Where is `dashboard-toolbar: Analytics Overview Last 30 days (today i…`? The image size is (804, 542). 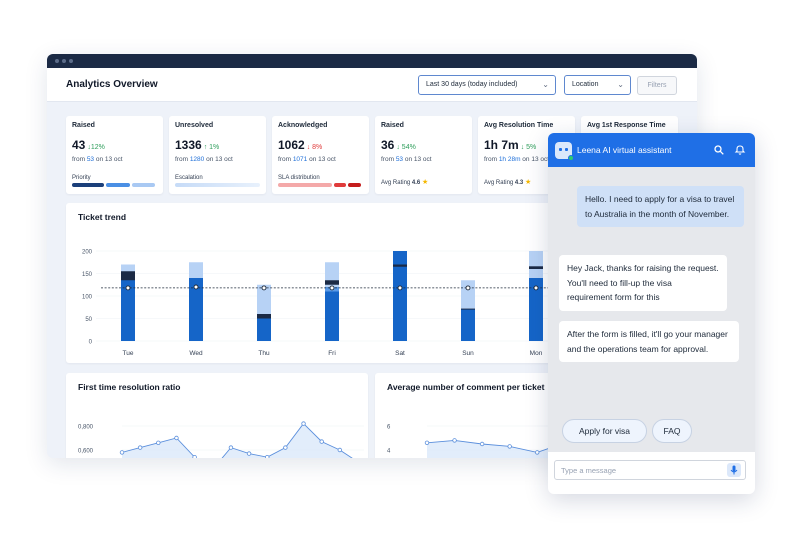 dashboard-toolbar: Analytics Overview Last 30 days (today i… is located at coordinates (372, 85).